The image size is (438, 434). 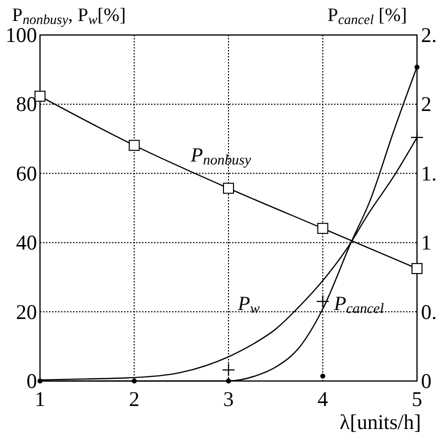 What do you see at coordinates (426, 242) in the screenshot?
I see `y2-tick-label: 1` at bounding box center [426, 242].